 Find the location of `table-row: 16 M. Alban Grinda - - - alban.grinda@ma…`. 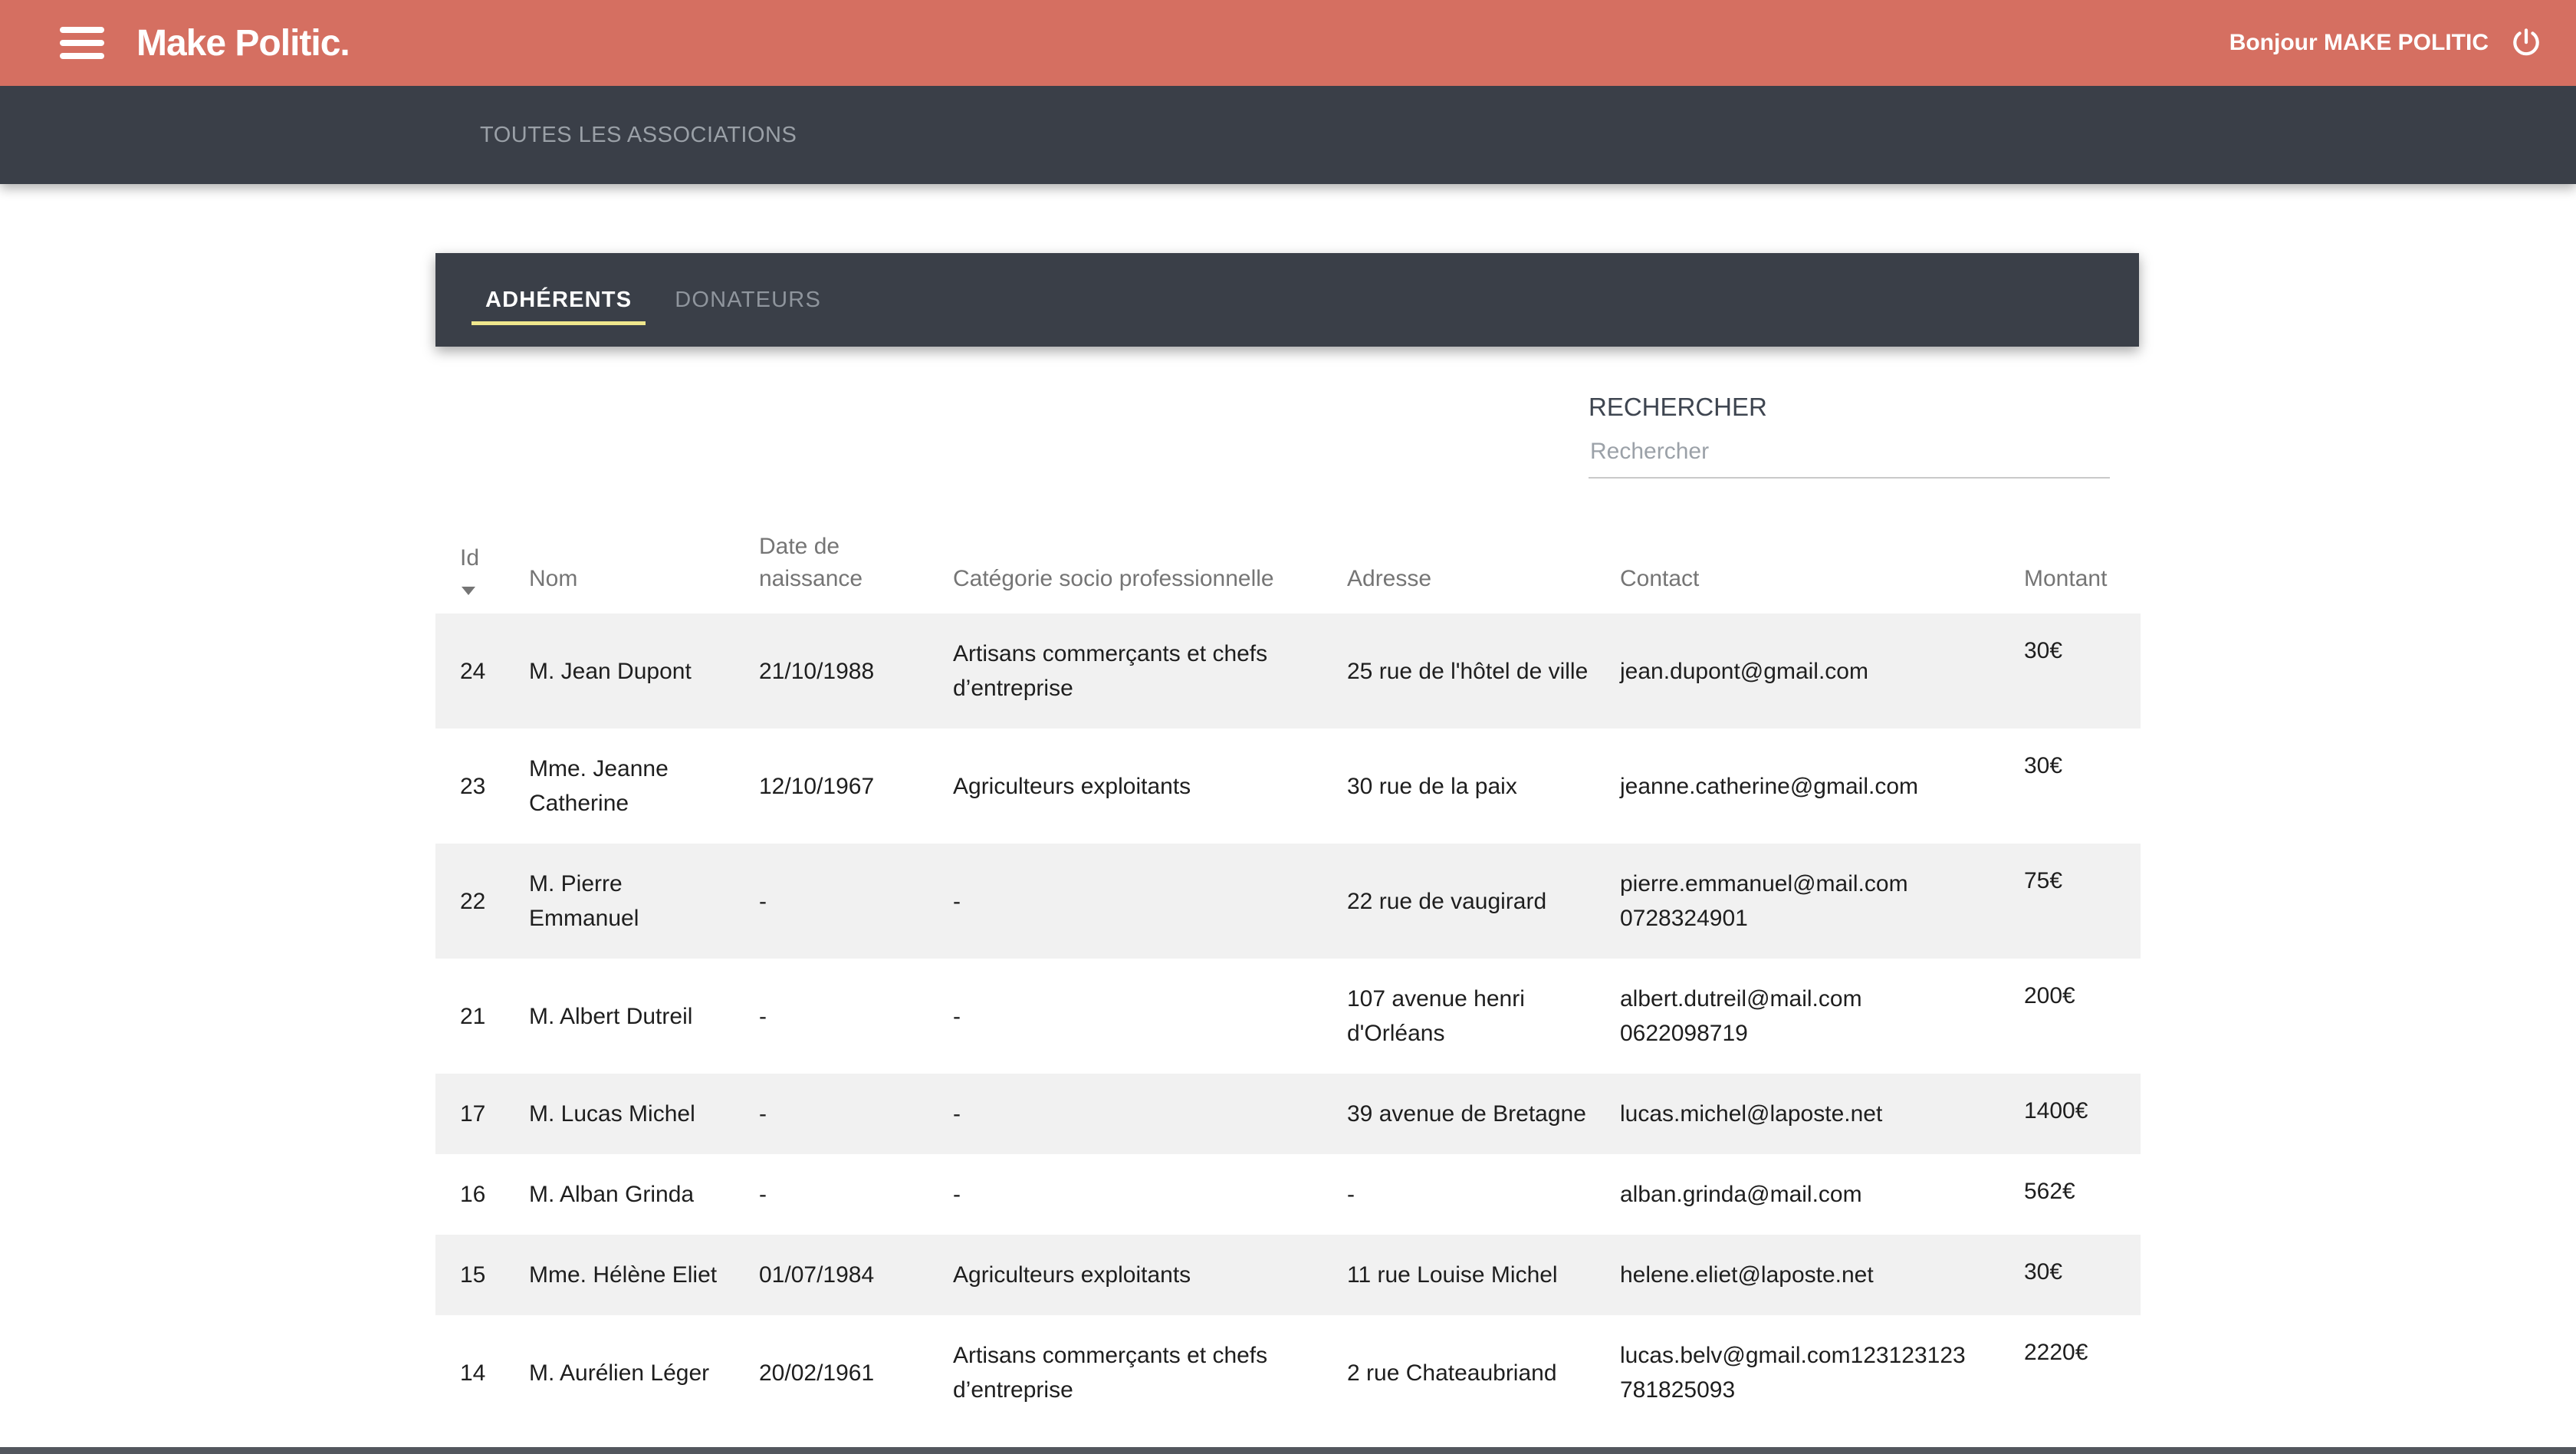

table-row: 16 M. Alban Grinda - - - alban.grinda@ma… is located at coordinates (1288, 1194).